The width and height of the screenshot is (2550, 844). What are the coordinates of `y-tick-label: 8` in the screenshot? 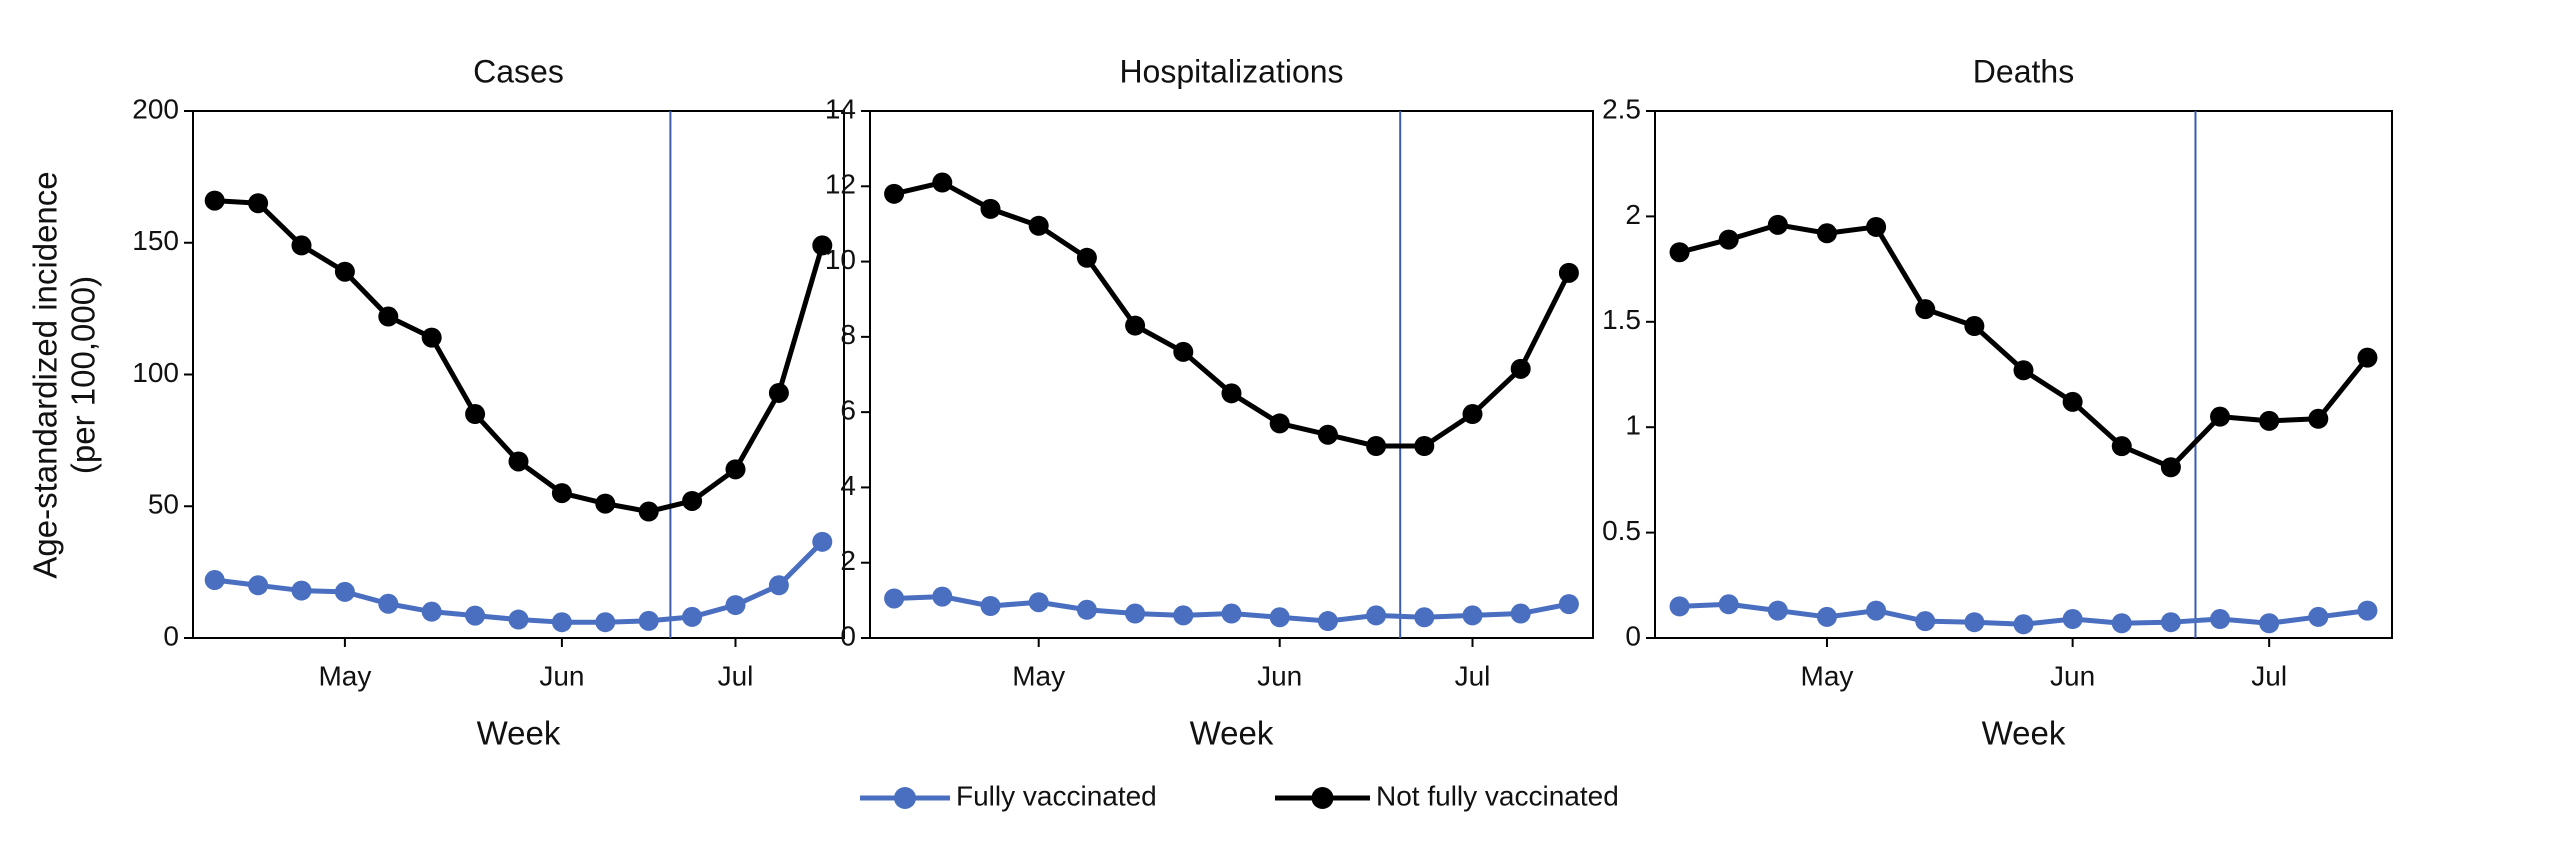 It's located at (848, 334).